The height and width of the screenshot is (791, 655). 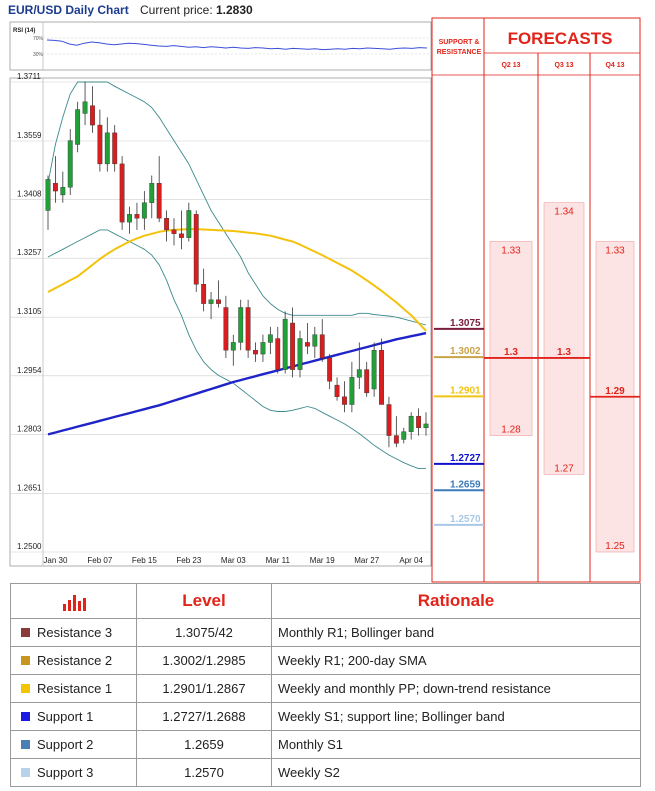 I want to click on sr-level-label: 1.3002, so click(x=465, y=351).